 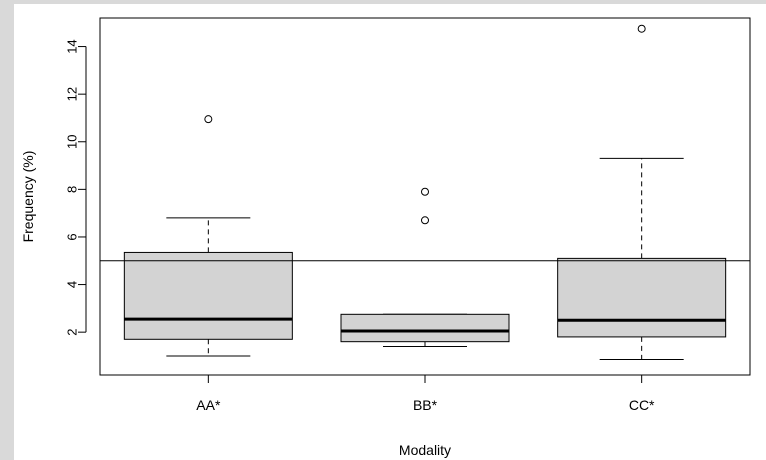 I want to click on x-tick-label: BB*, so click(x=425, y=405).